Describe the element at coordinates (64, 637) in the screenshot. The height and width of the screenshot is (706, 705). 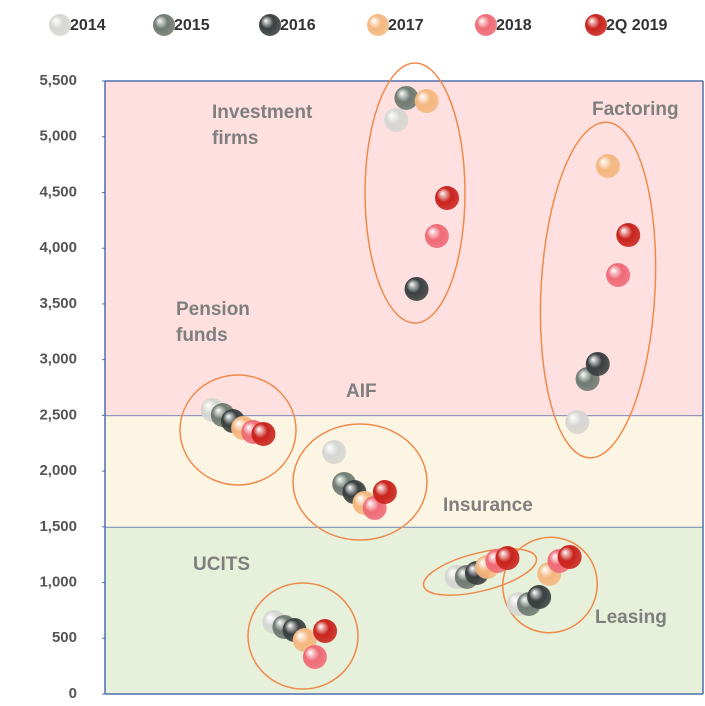
I see `y-tick-label: 500` at that location.